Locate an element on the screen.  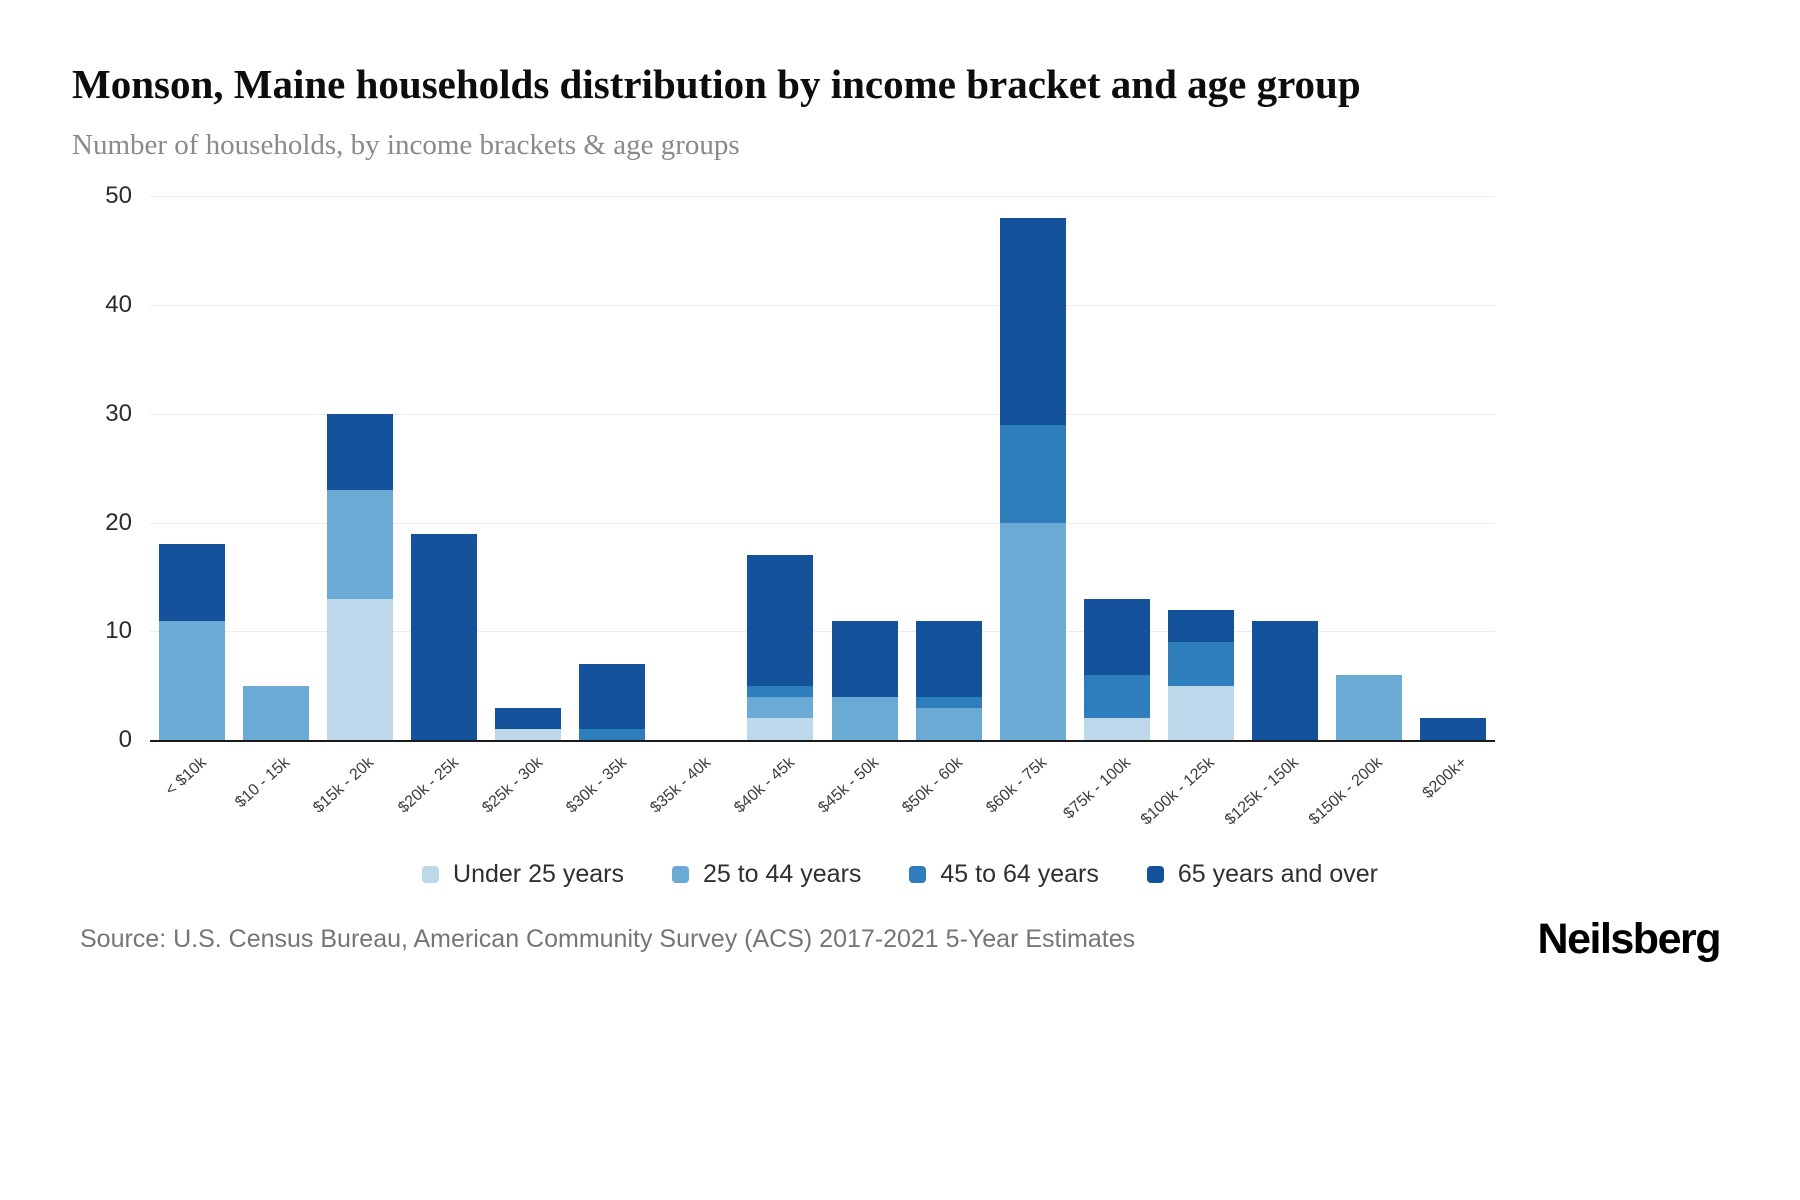
x-axis-tick-label: < $10k is located at coordinates (186, 777).